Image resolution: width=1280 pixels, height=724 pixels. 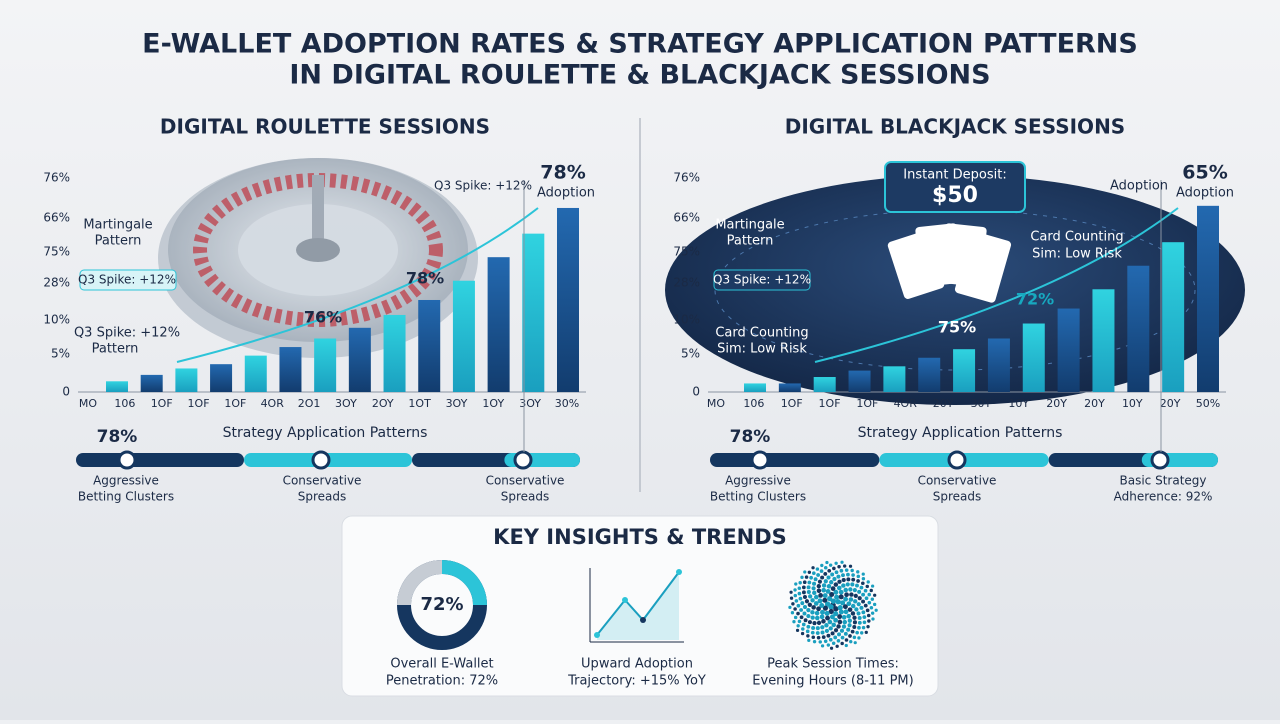 I want to click on y-label: 10%, so click(x=686, y=320).